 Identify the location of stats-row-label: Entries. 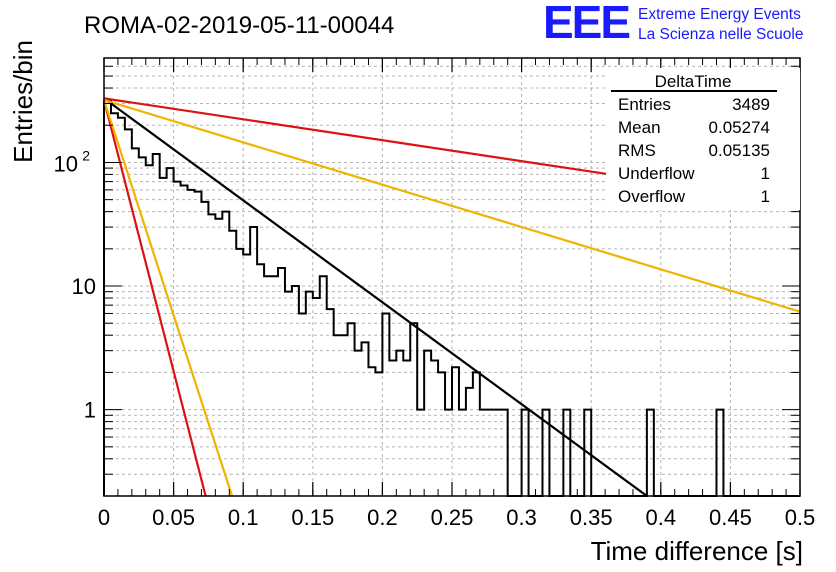
(644, 104).